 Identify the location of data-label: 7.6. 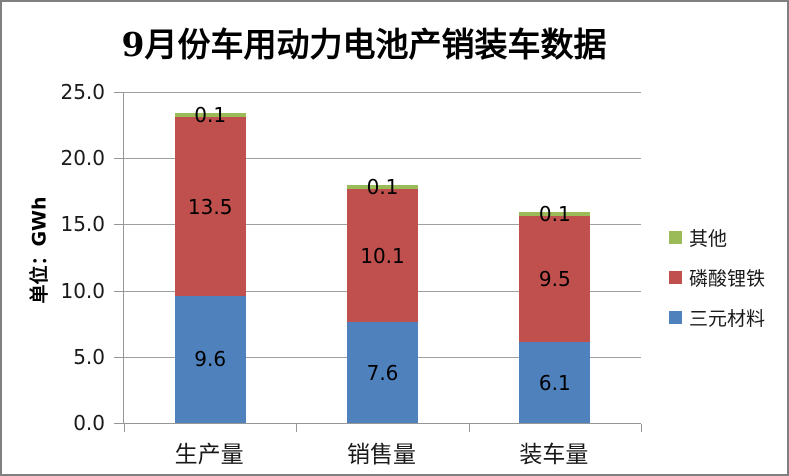
(382, 372).